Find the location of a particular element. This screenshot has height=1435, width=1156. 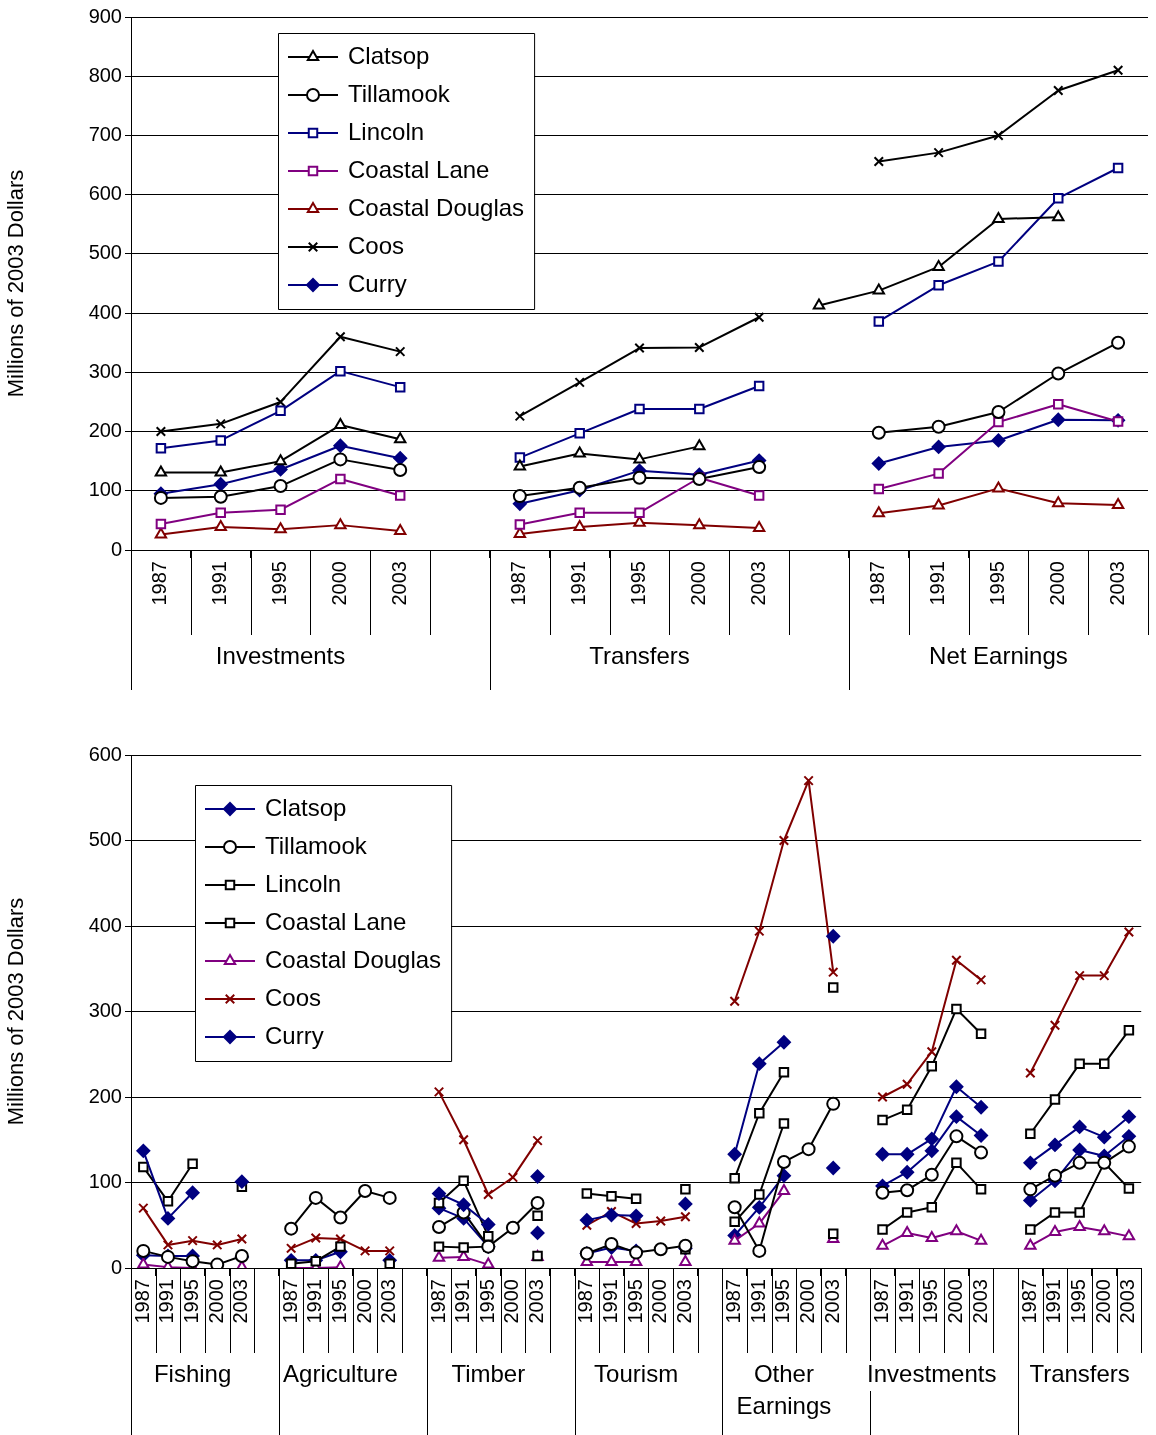

text: Other Earnings is located at coordinates (784, 1389).